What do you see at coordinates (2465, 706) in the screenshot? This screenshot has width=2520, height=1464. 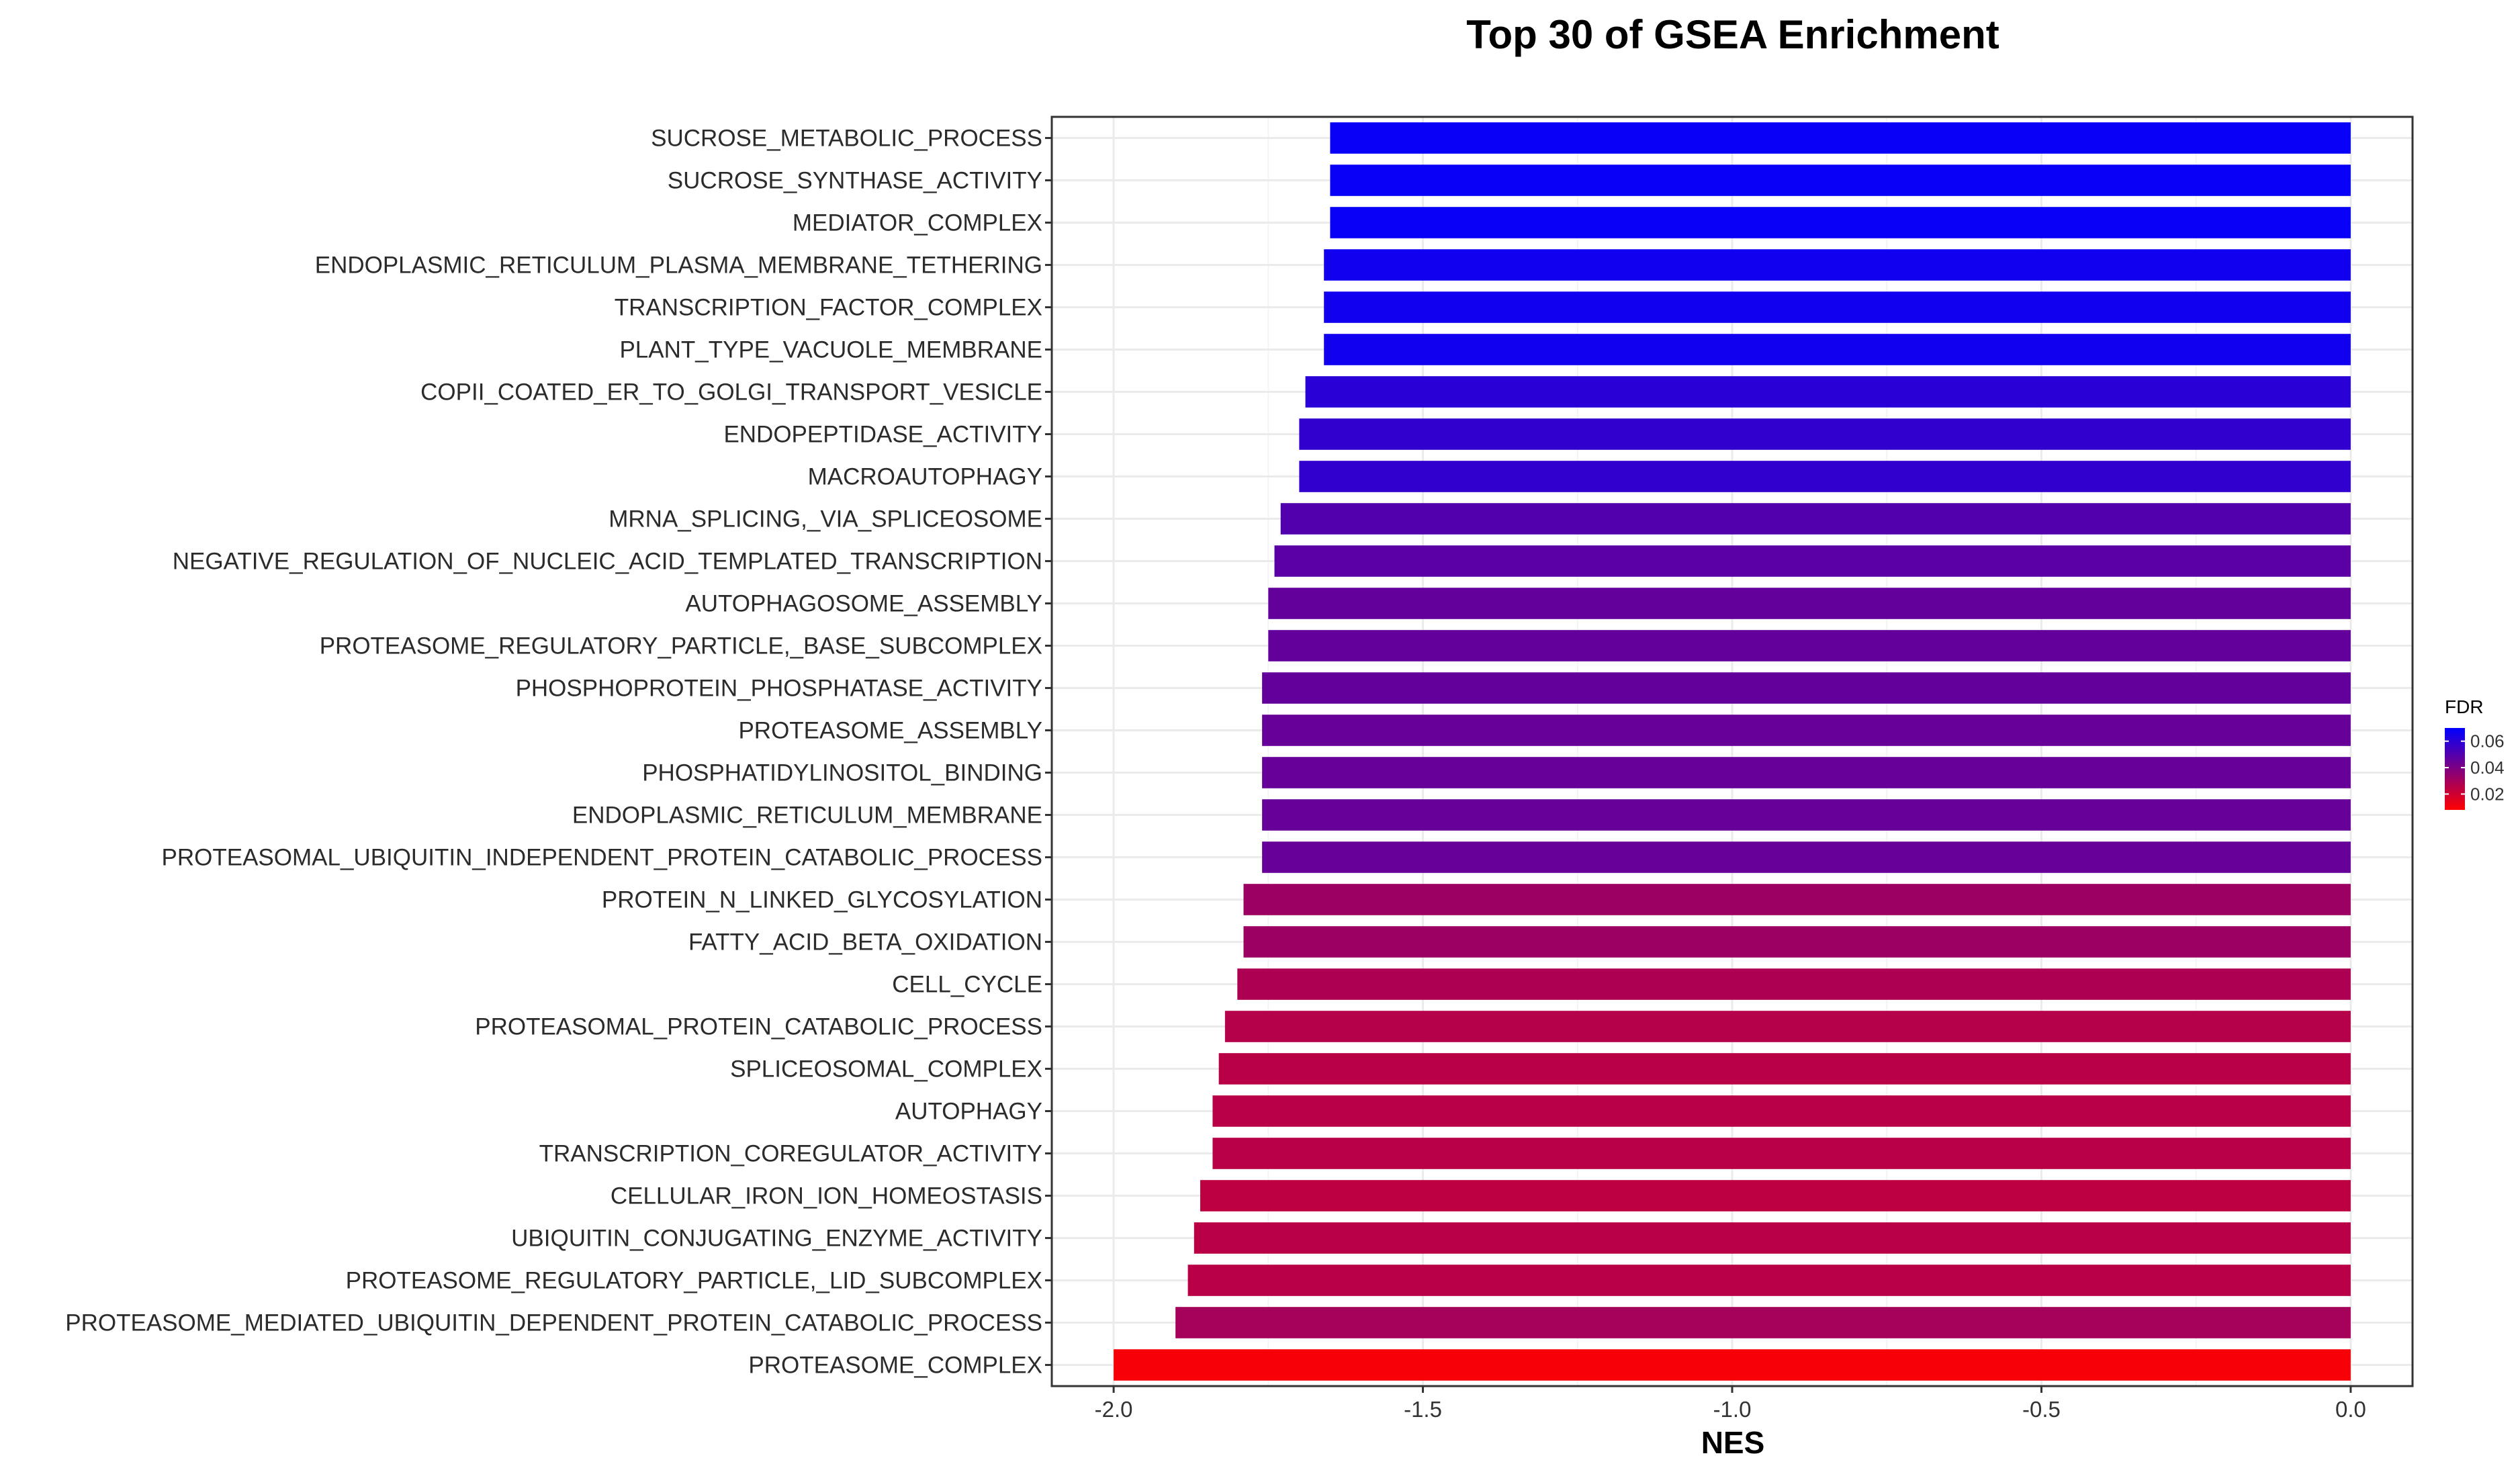 I see `legend-title: FDR` at bounding box center [2465, 706].